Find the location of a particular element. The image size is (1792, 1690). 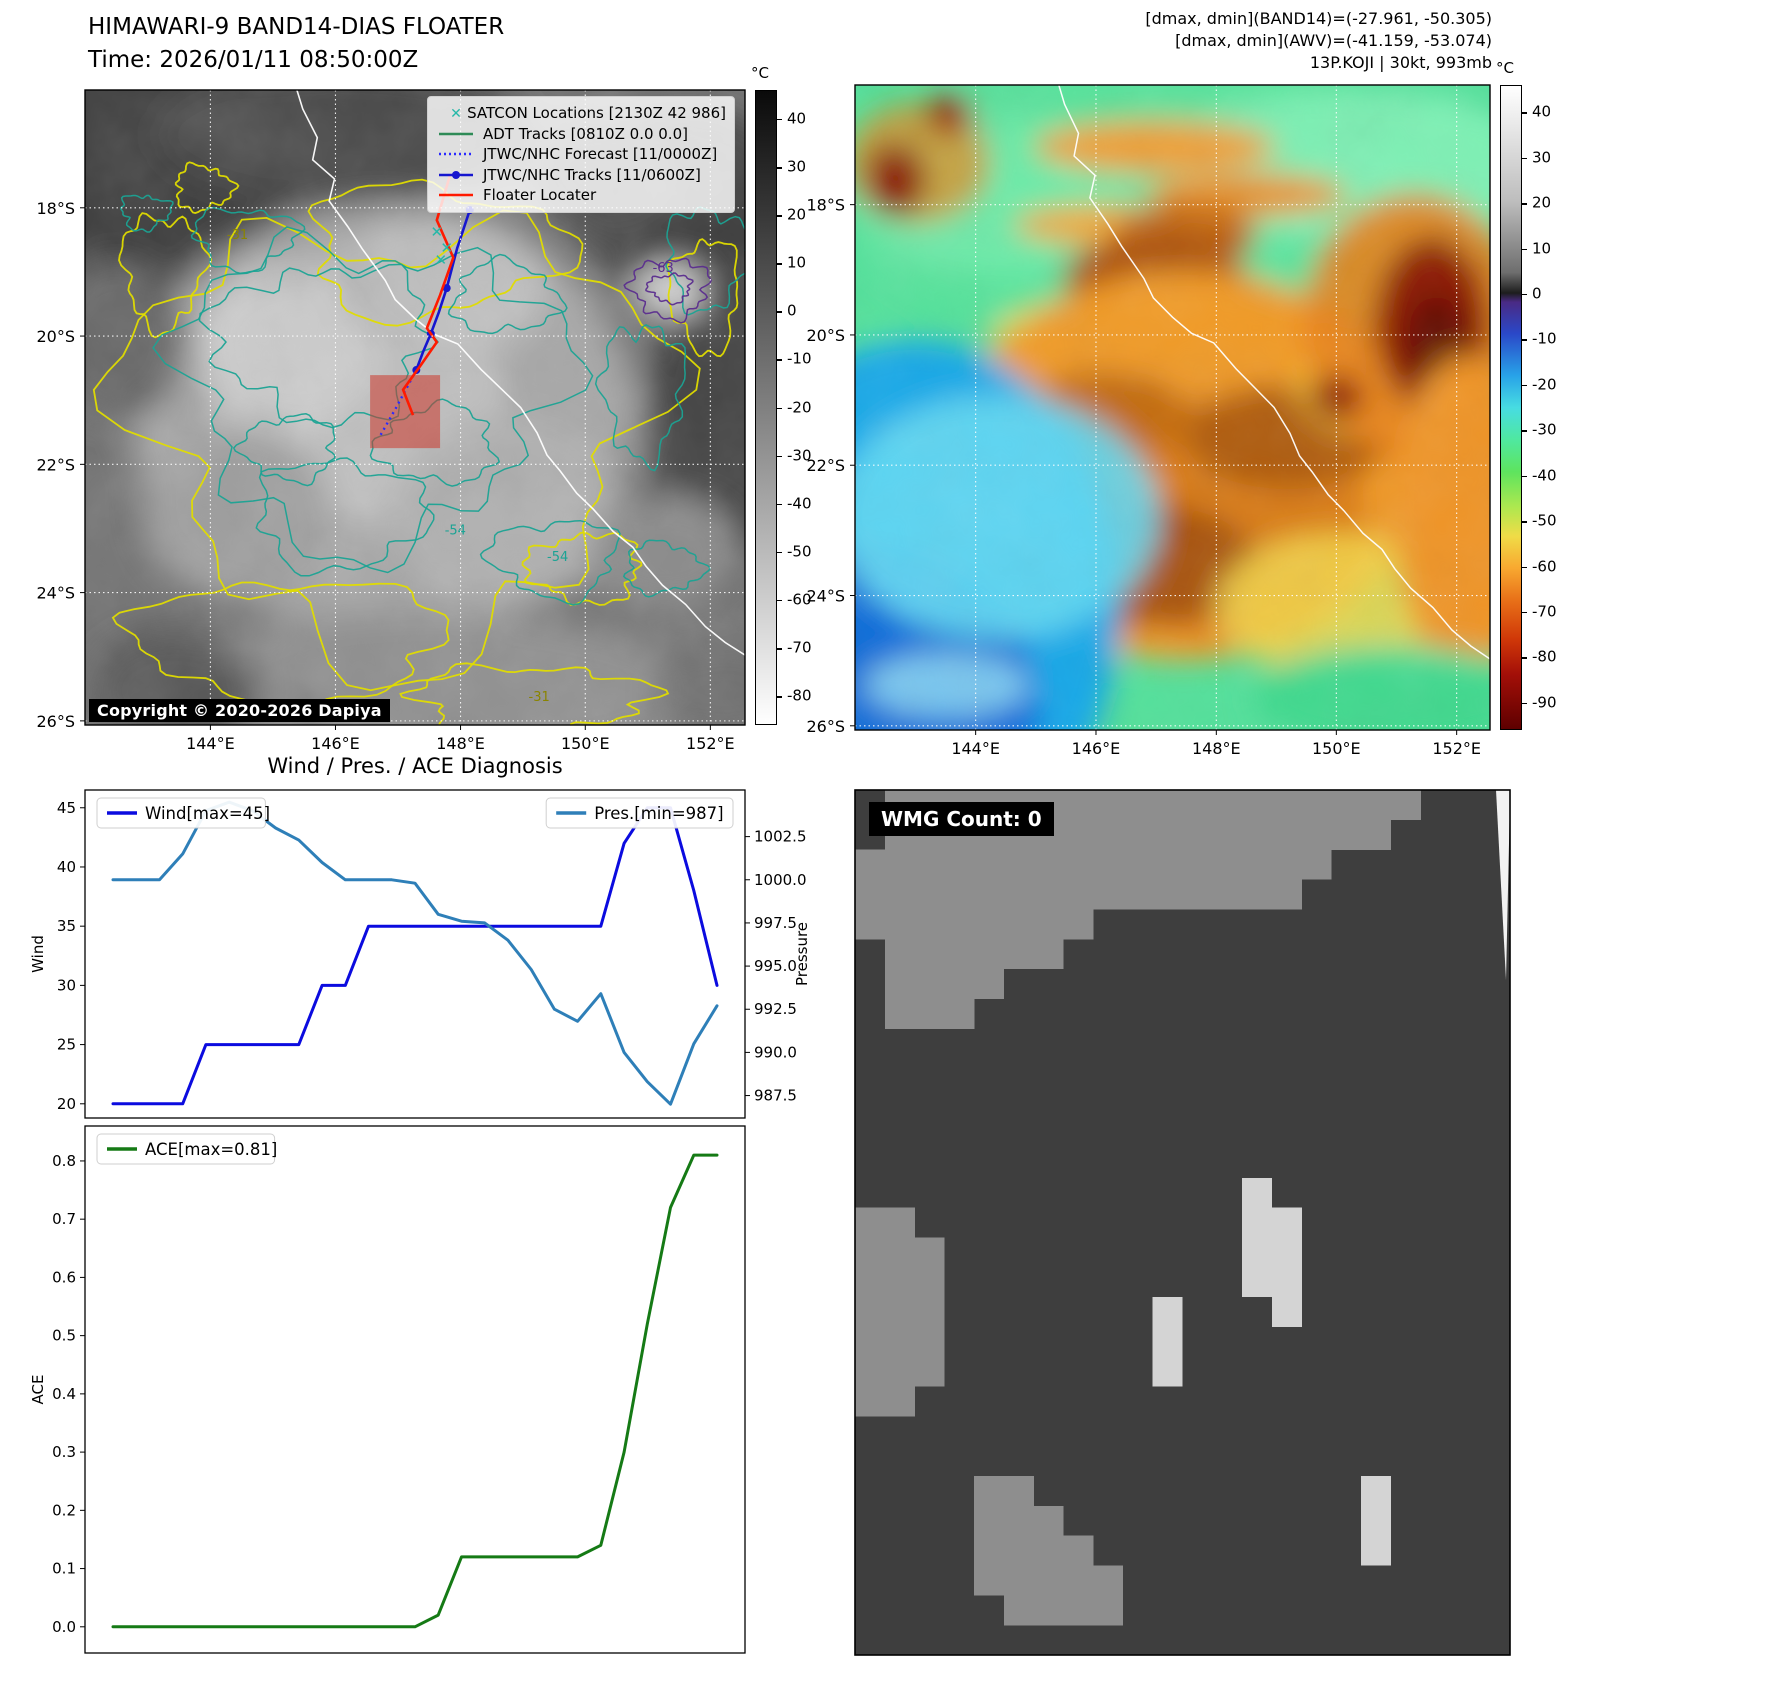

floater-marker-icon is located at coordinates (456, 195).